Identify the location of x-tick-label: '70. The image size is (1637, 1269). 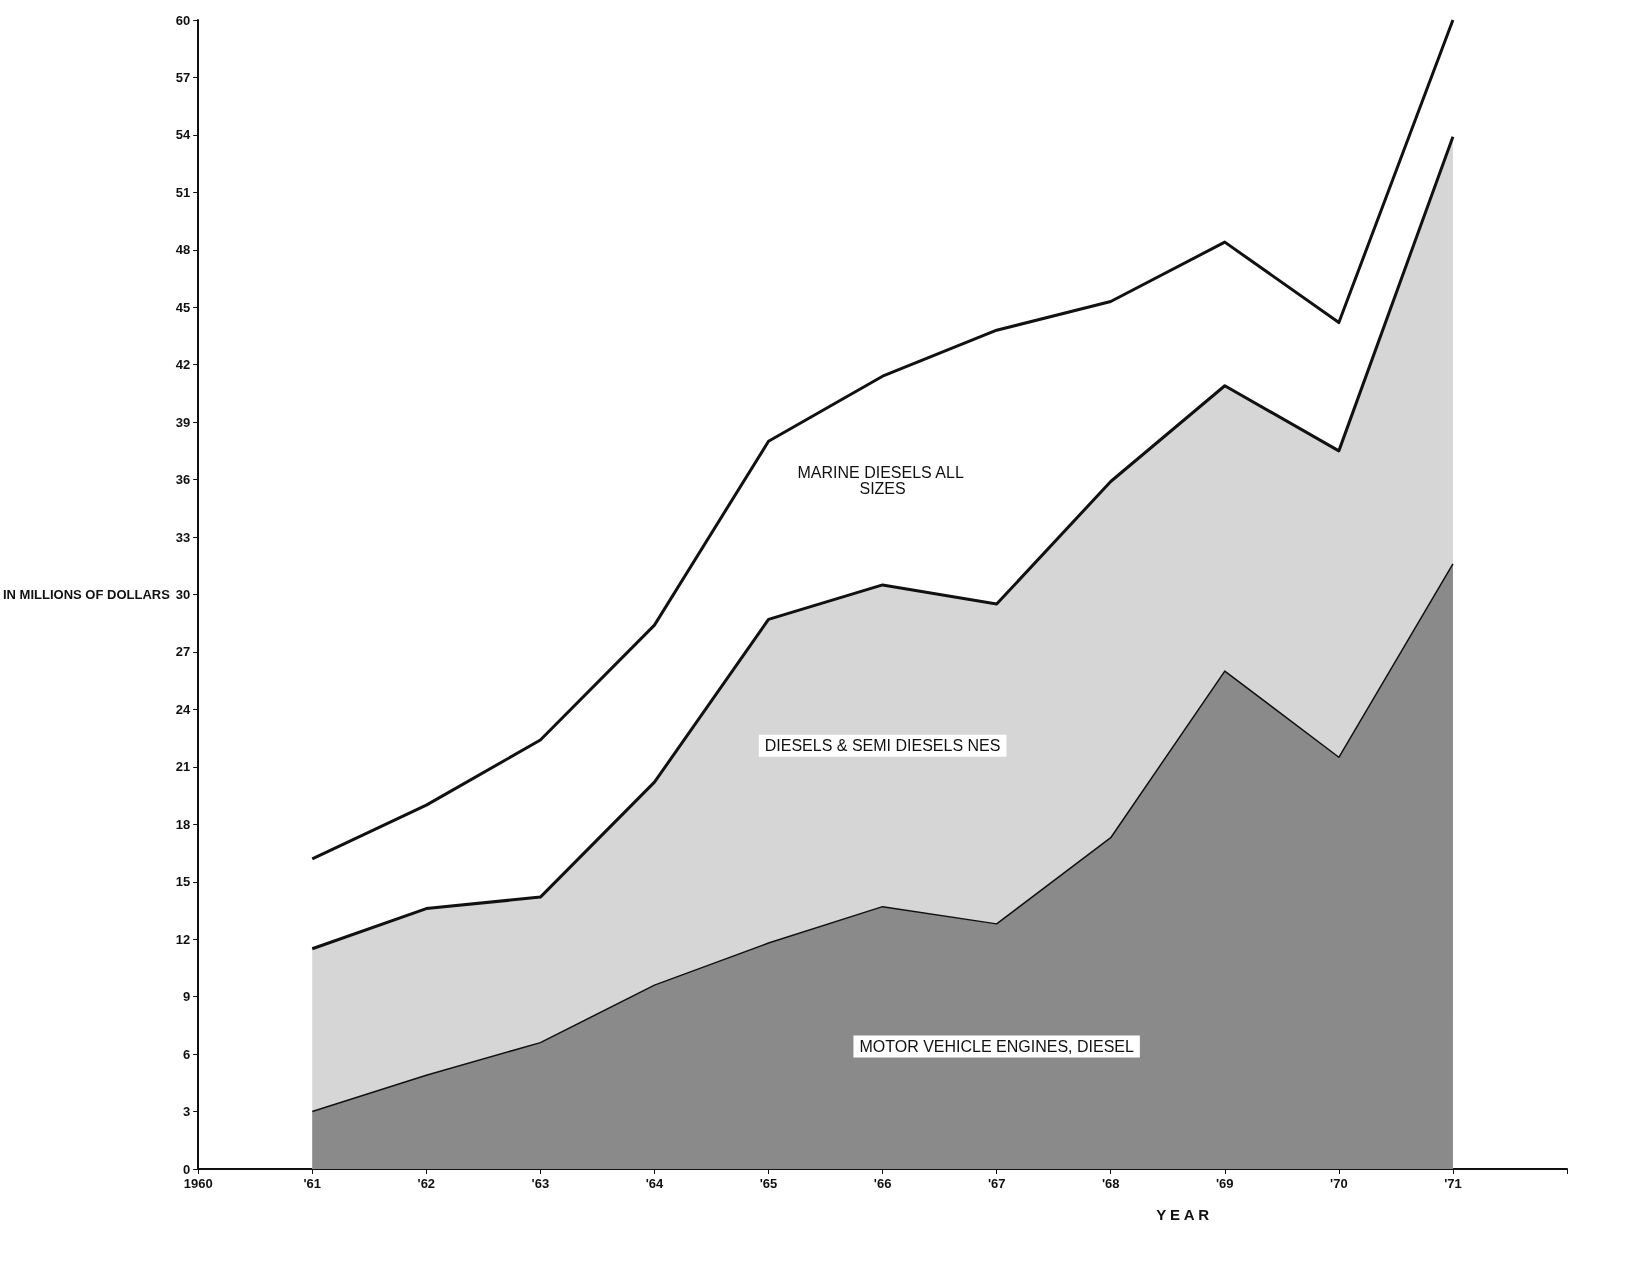
(1339, 1183).